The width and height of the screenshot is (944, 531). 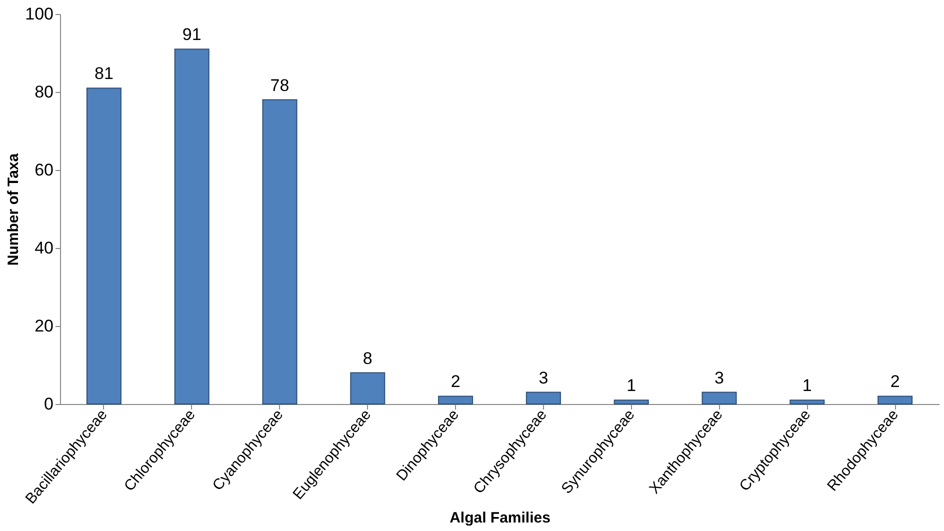 I want to click on y-tick-label: 100, so click(x=39, y=14).